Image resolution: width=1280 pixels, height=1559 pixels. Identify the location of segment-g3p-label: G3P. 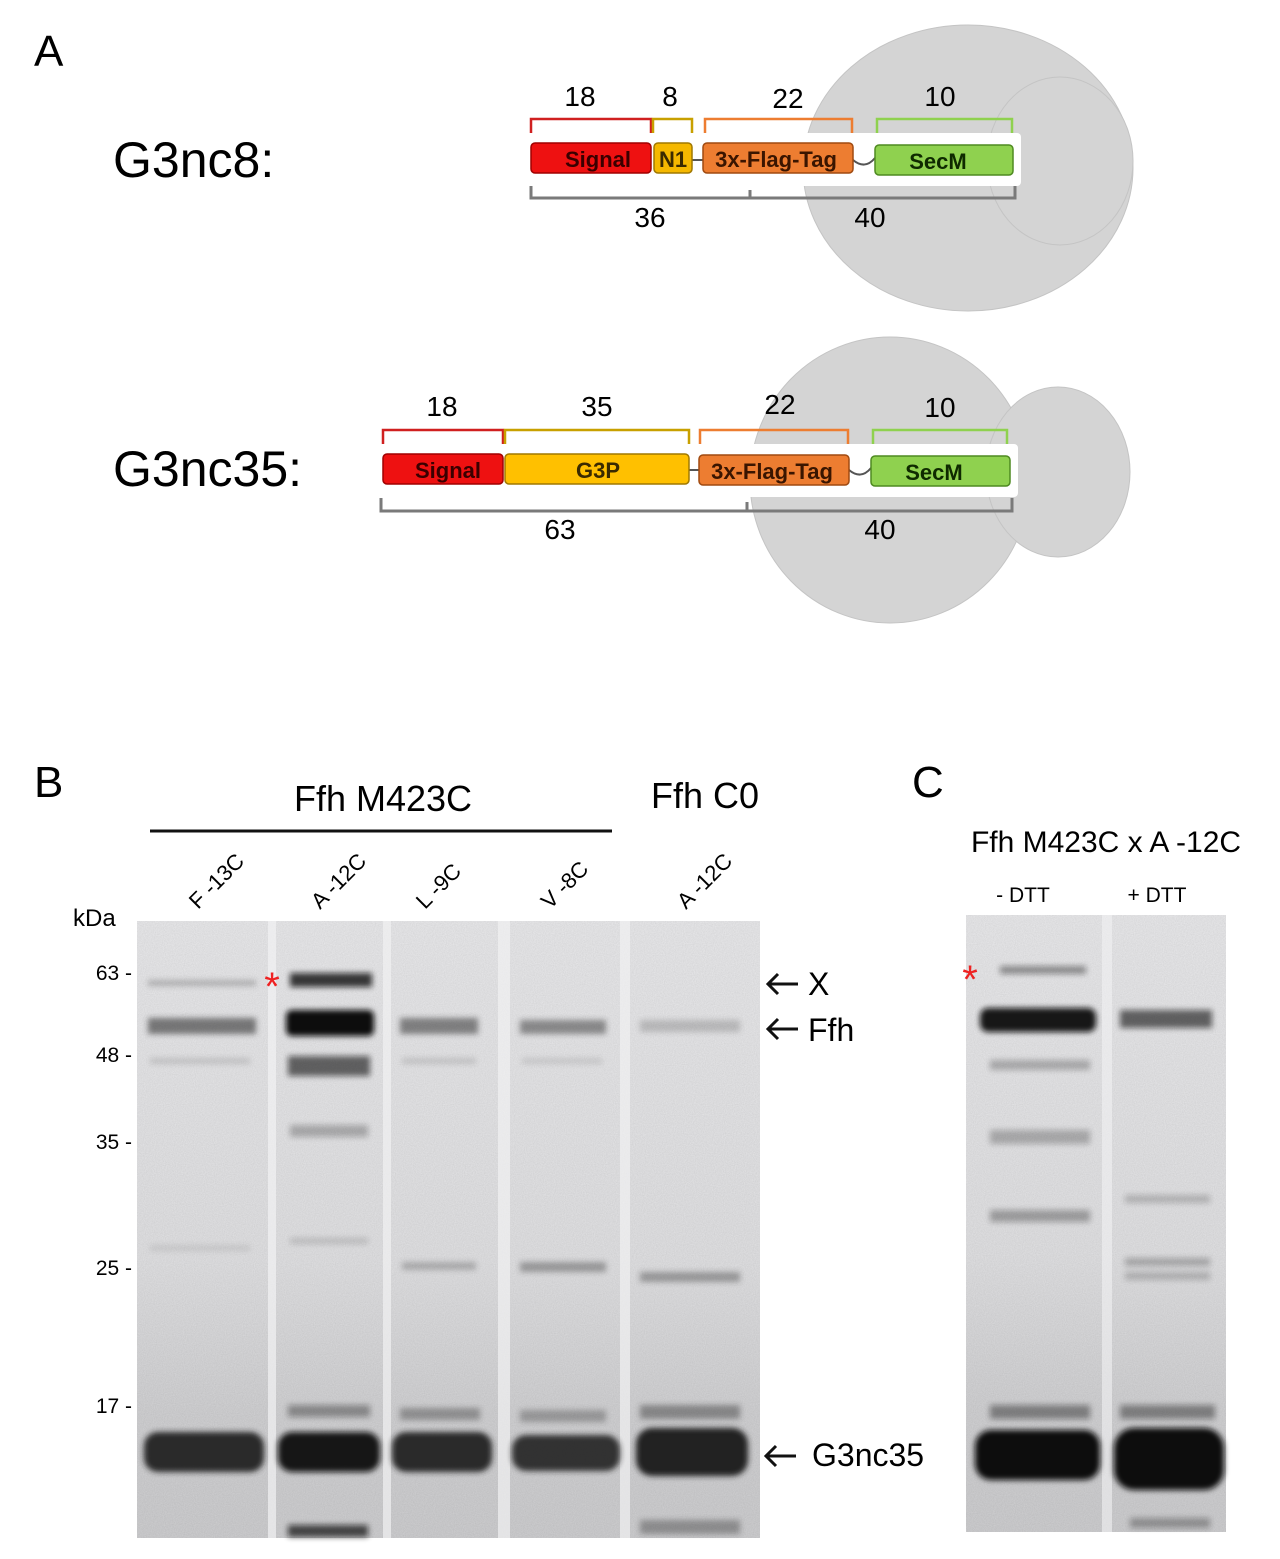
(598, 470).